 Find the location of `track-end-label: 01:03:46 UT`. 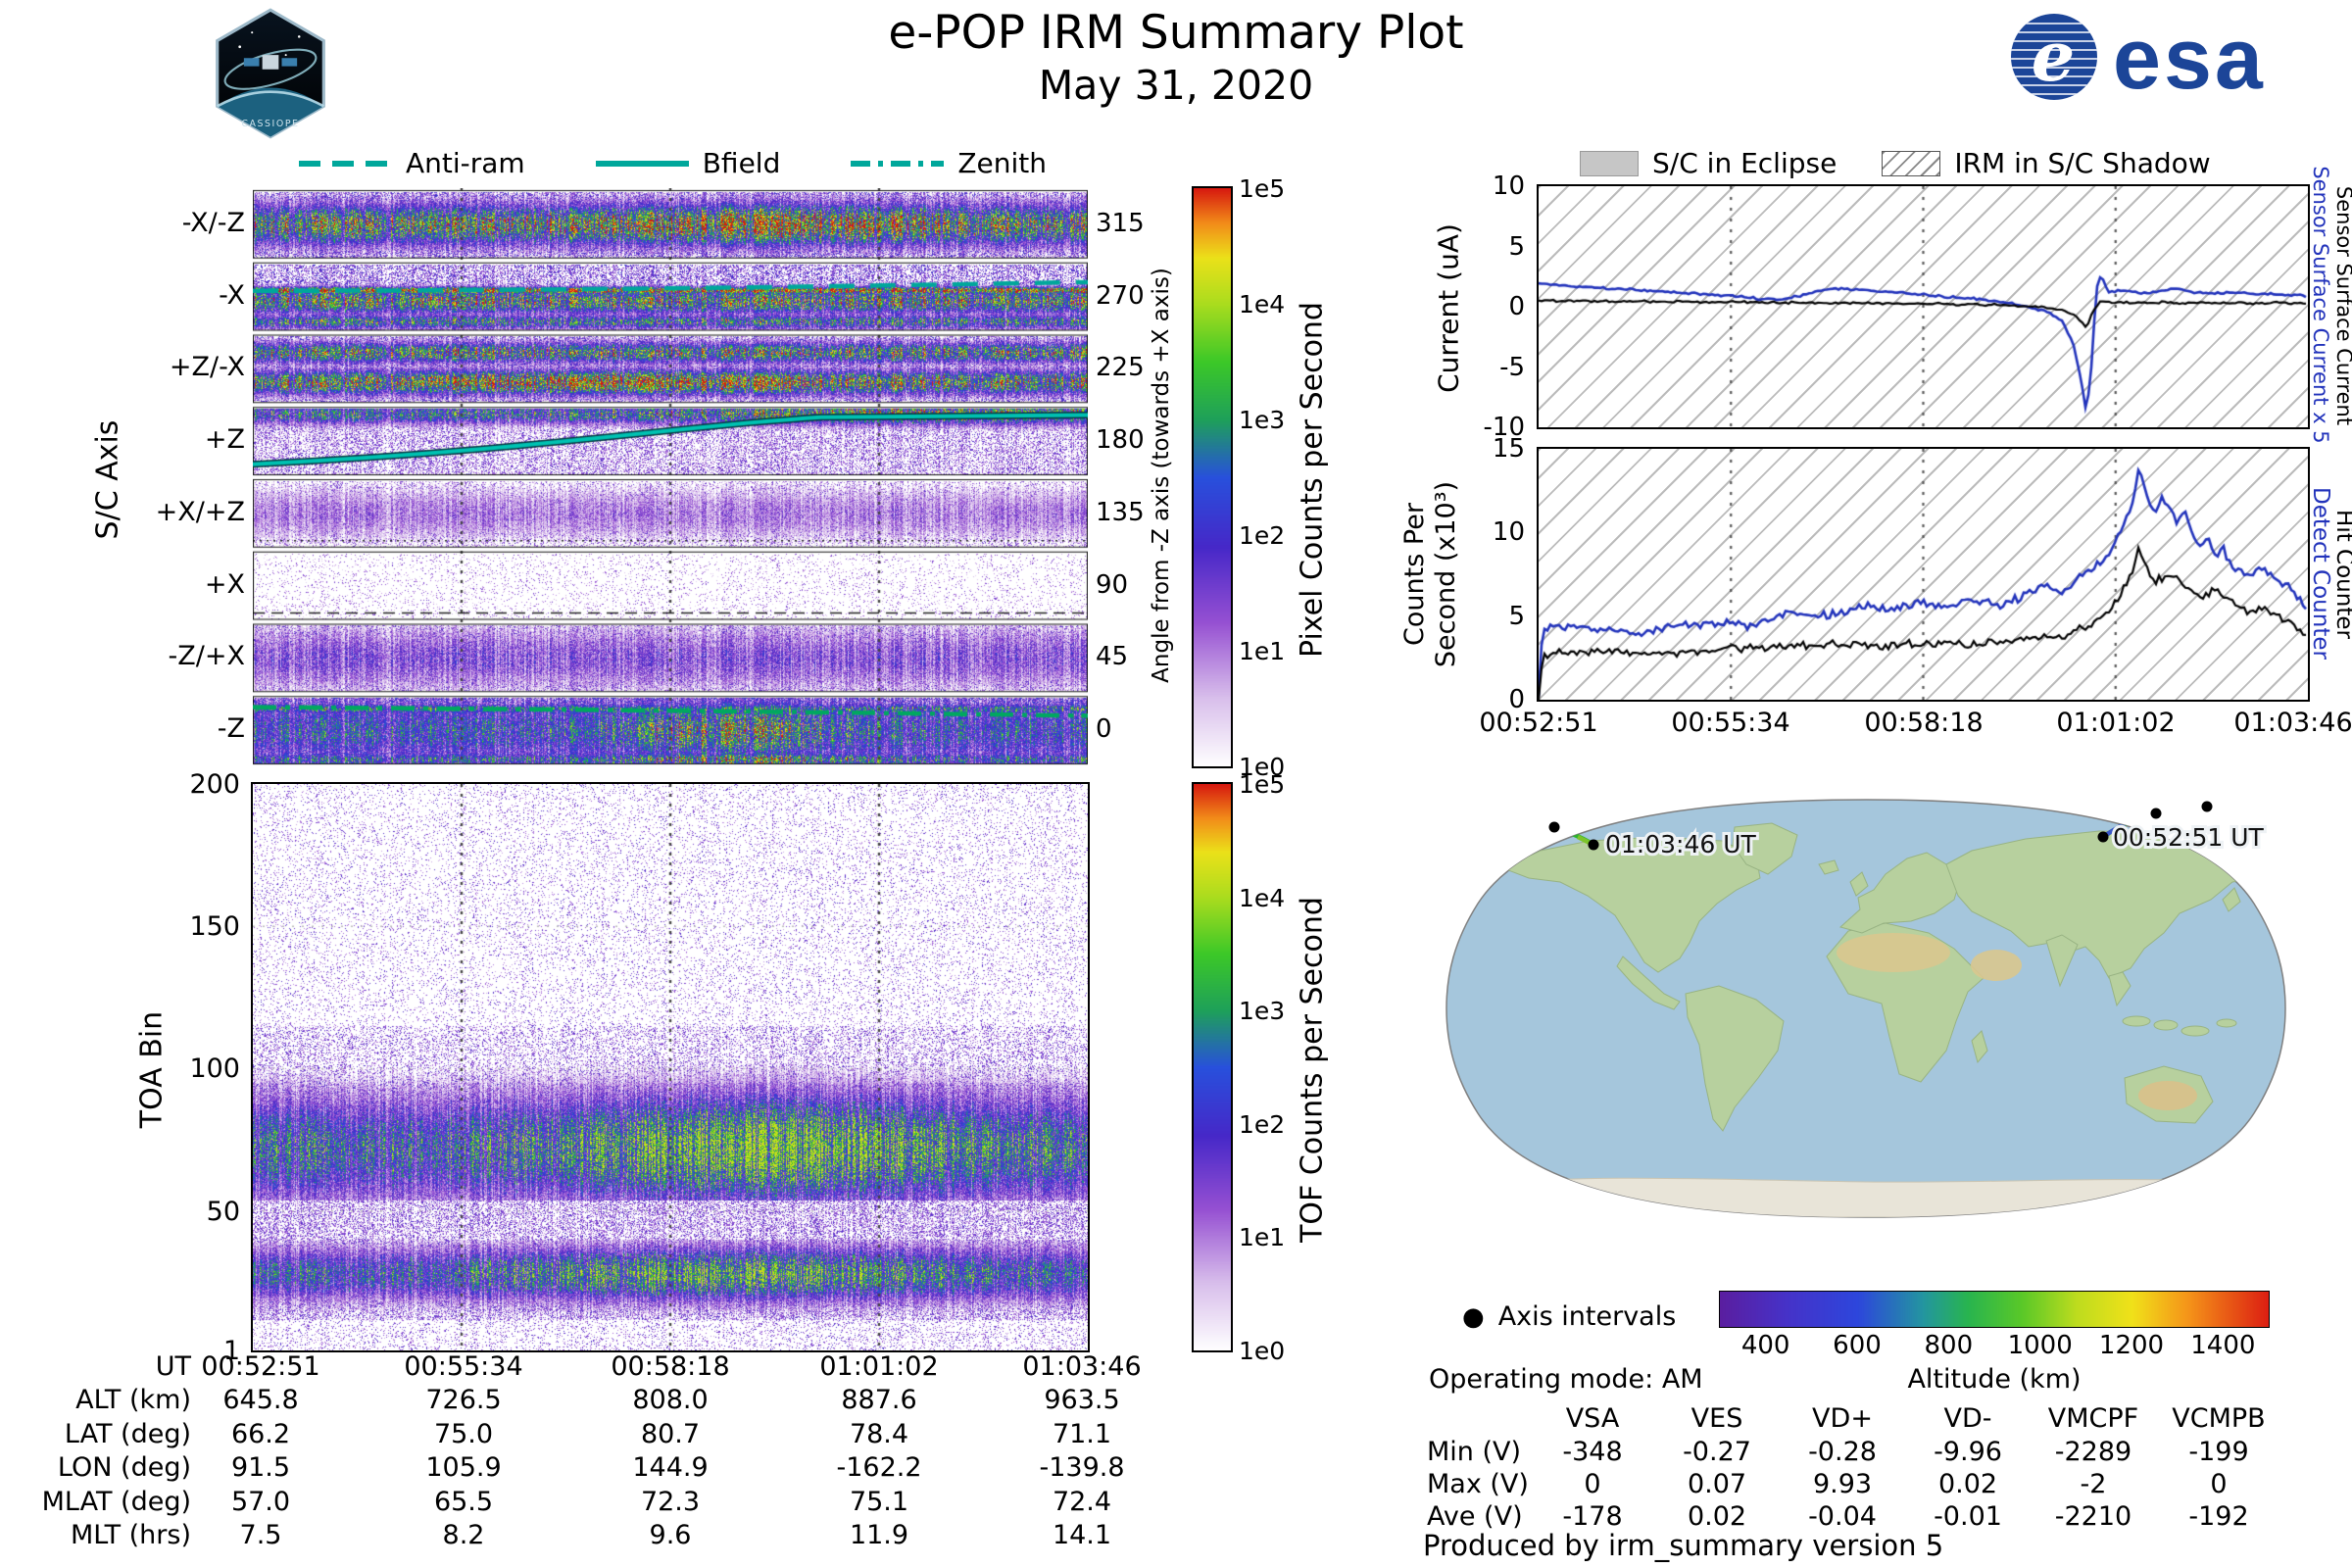

track-end-label: 01:03:46 UT is located at coordinates (1681, 844).